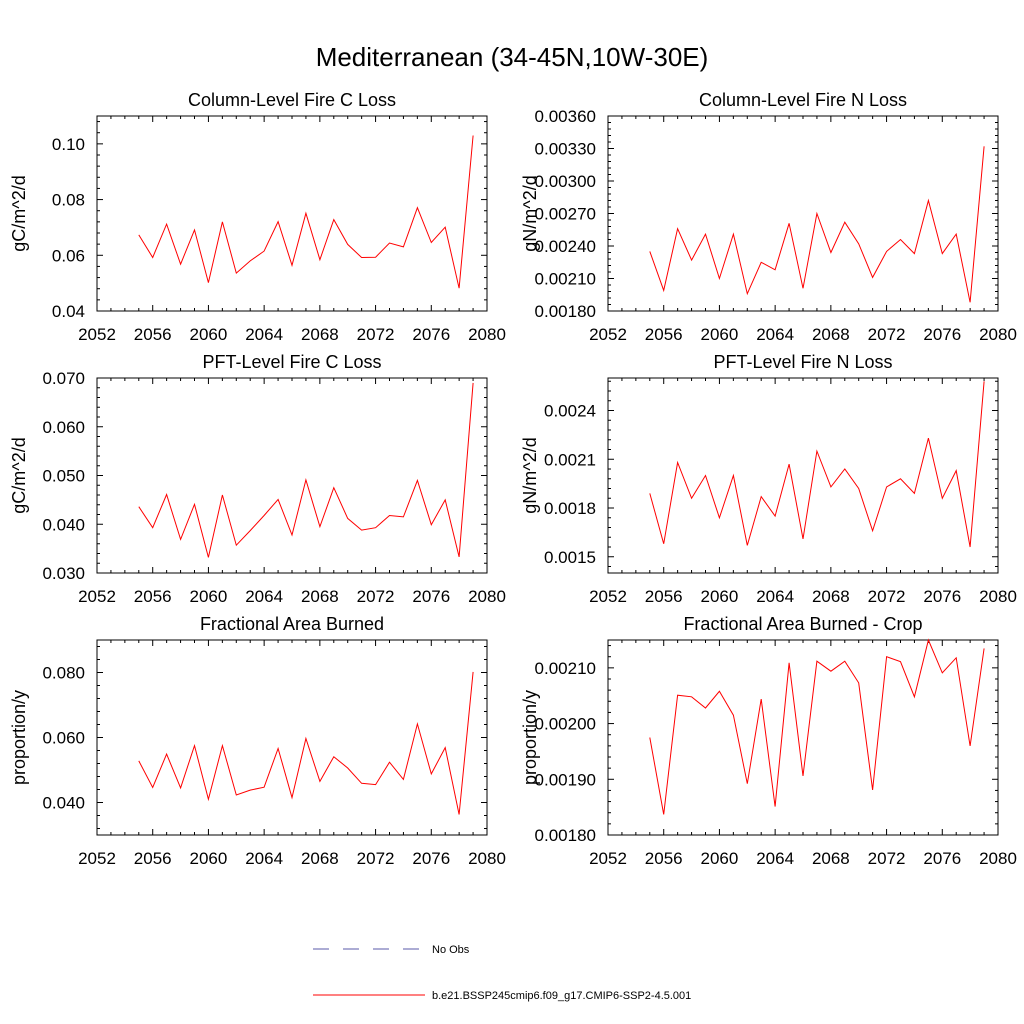  I want to click on panel-title: Column-Level Fire N Loss, so click(803, 100).